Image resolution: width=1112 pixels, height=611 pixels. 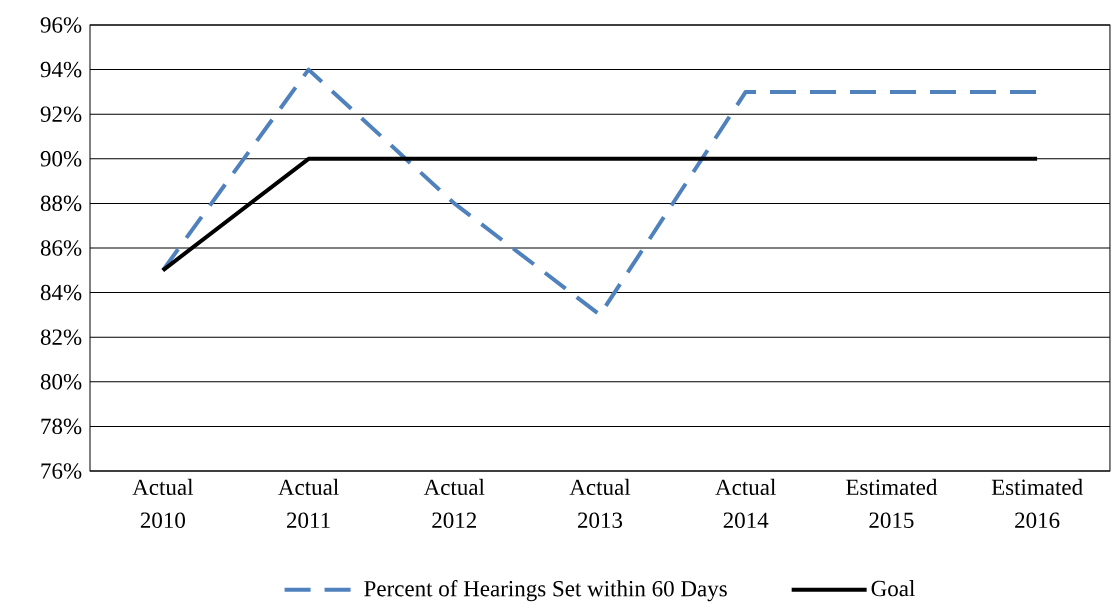 I want to click on x-tick-label: Actual 2012, so click(x=454, y=503).